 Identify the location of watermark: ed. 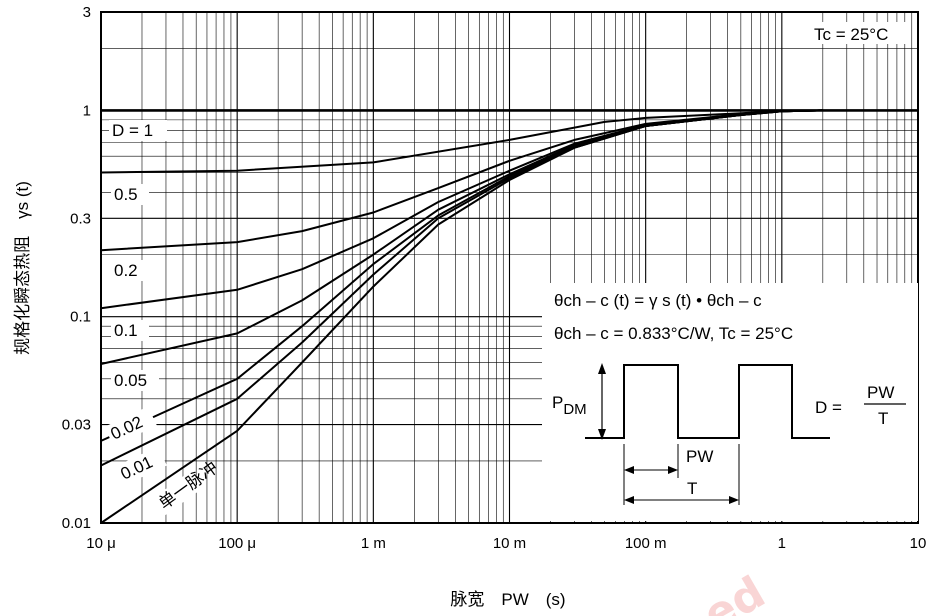
(734, 591).